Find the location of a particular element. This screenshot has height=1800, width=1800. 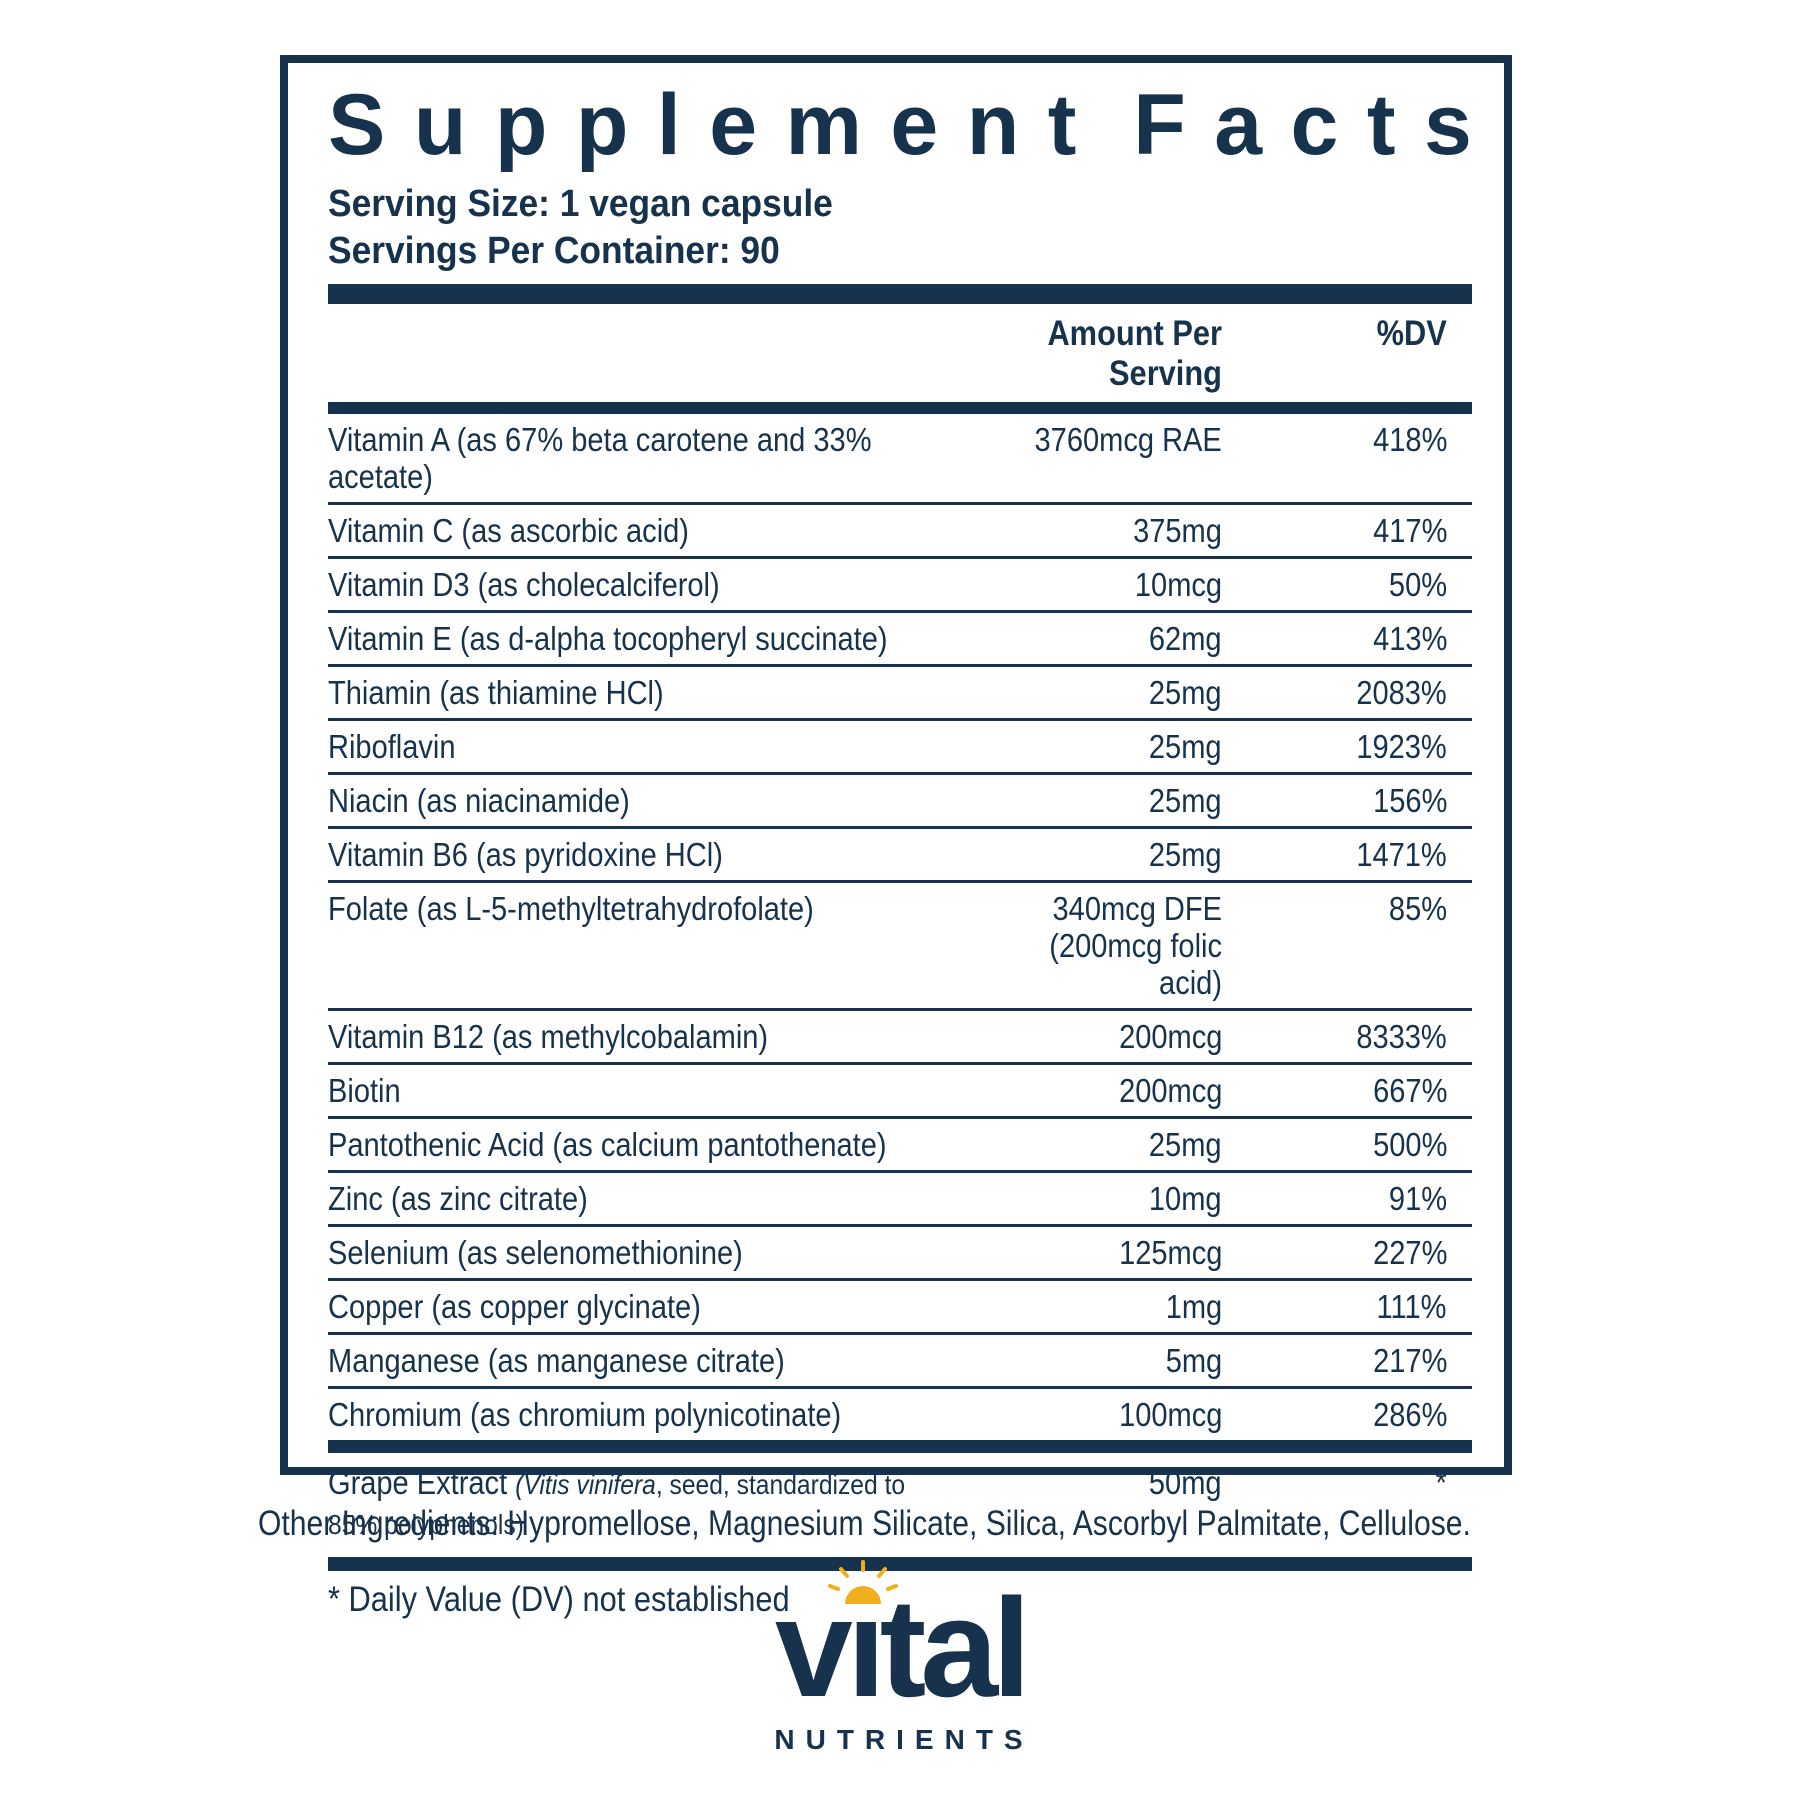

nutrient-dv: 1471% is located at coordinates (1401, 854).